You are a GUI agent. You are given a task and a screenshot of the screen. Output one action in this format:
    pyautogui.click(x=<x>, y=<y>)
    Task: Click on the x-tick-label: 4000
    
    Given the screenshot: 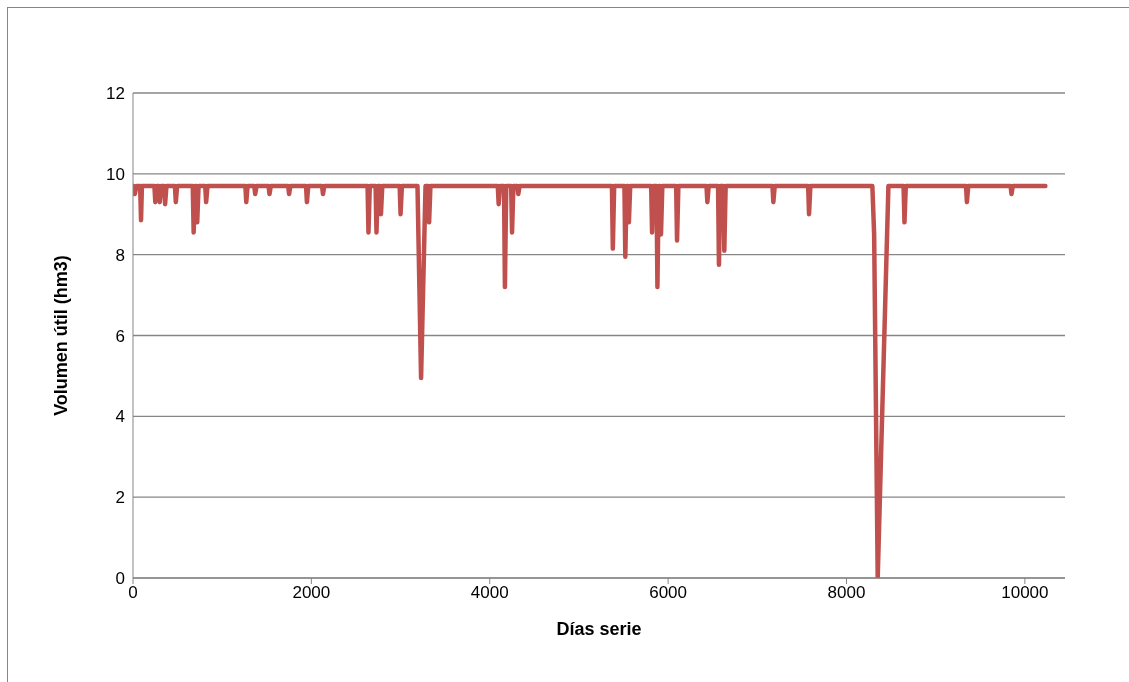 What is the action you would take?
    pyautogui.click(x=489, y=593)
    